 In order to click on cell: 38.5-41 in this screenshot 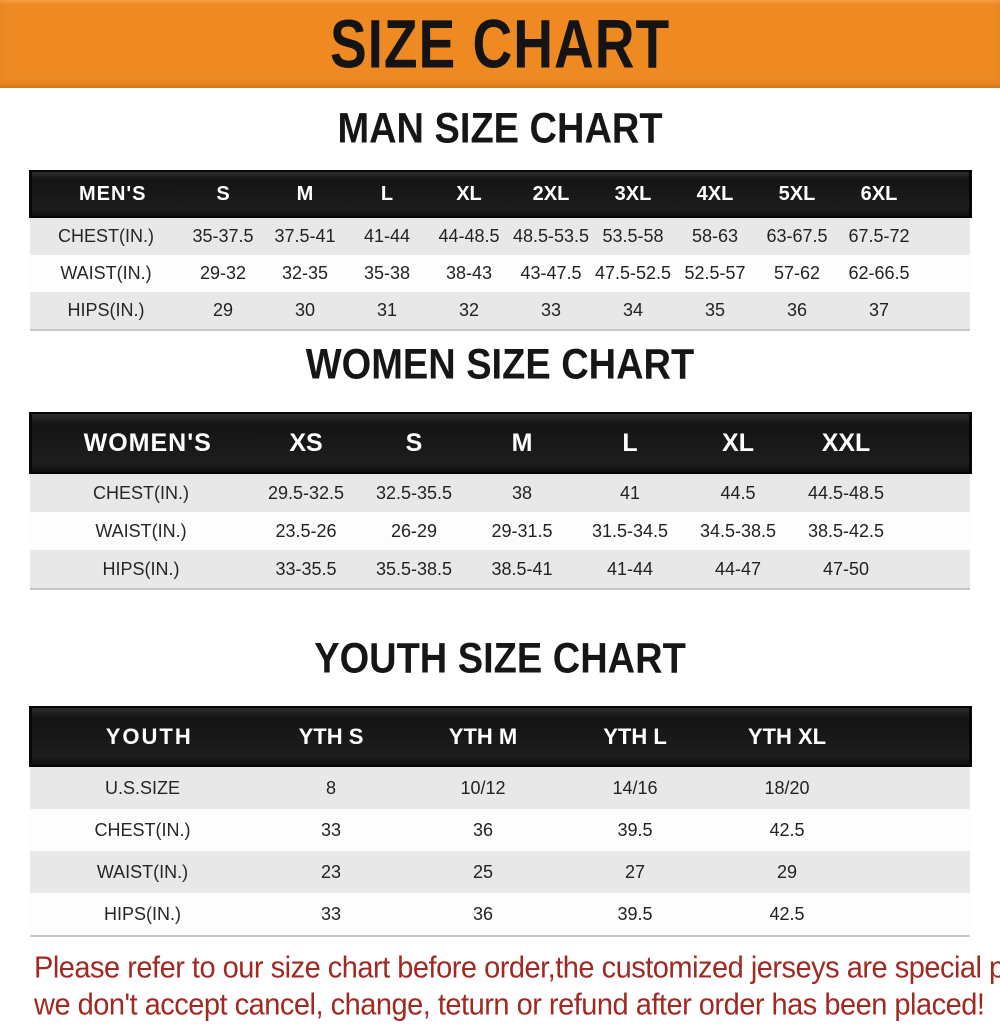, I will do `click(522, 569)`.